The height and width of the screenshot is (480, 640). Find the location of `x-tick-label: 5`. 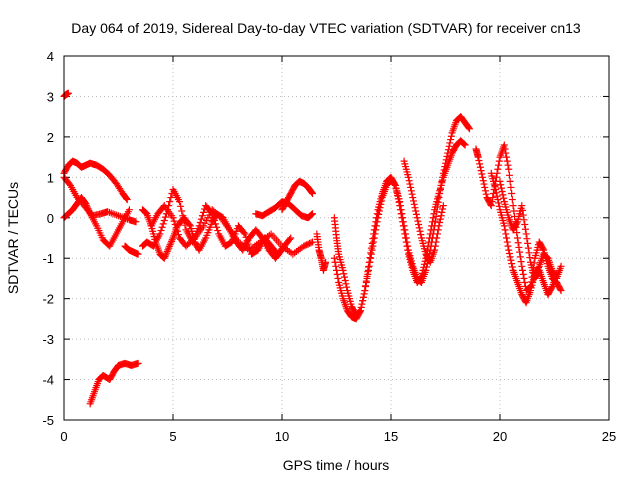

x-tick-label: 5 is located at coordinates (172, 436).